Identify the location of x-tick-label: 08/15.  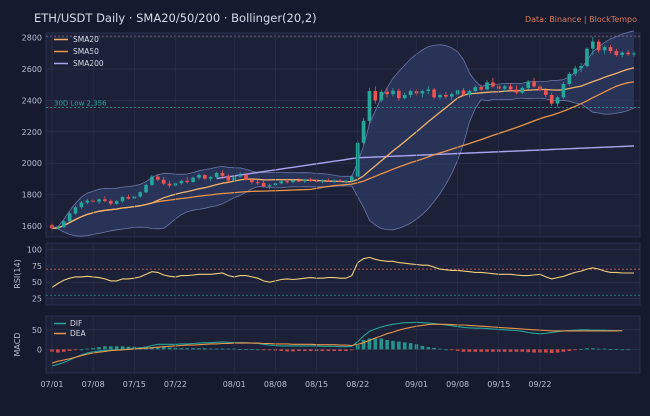
(316, 384).